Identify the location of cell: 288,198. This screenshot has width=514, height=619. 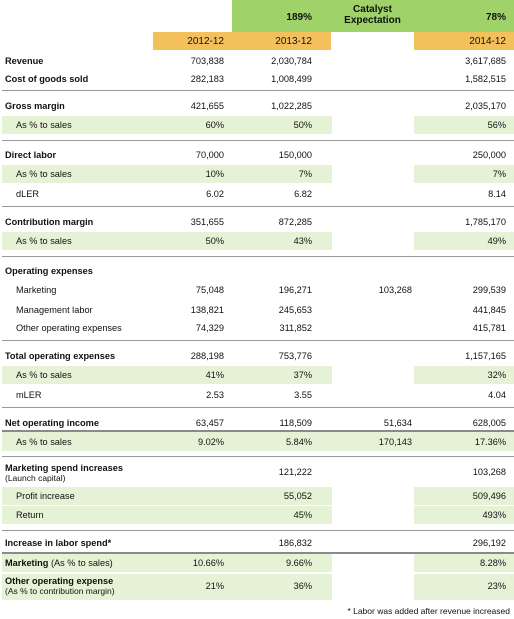
(207, 356).